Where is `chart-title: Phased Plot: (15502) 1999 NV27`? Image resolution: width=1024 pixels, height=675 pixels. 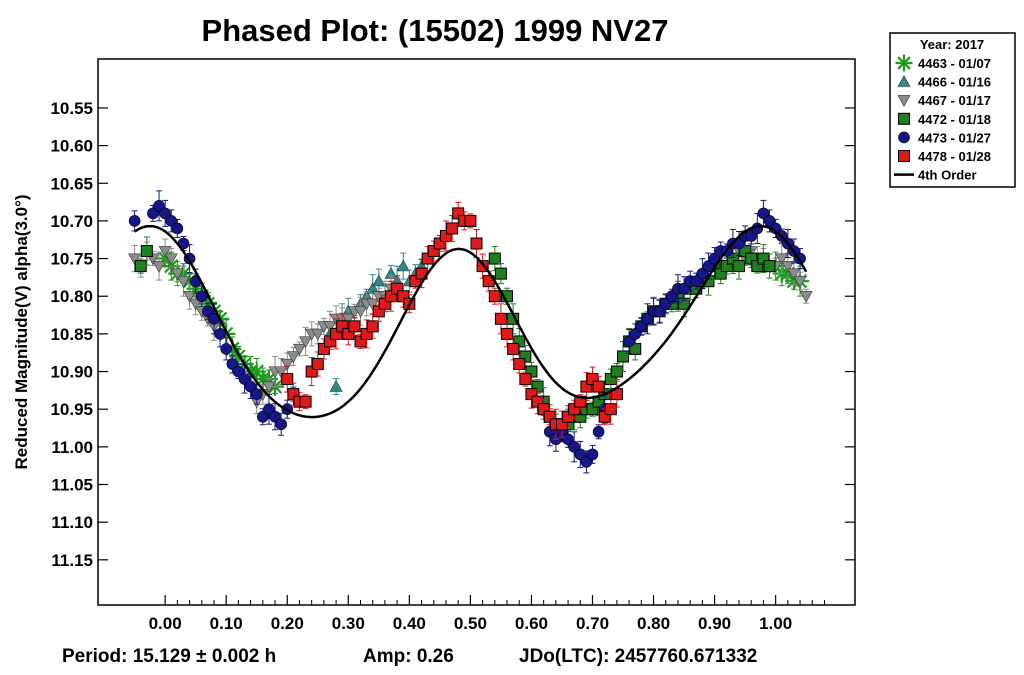
chart-title: Phased Plot: (15502) 1999 NV27 is located at coordinates (435, 30).